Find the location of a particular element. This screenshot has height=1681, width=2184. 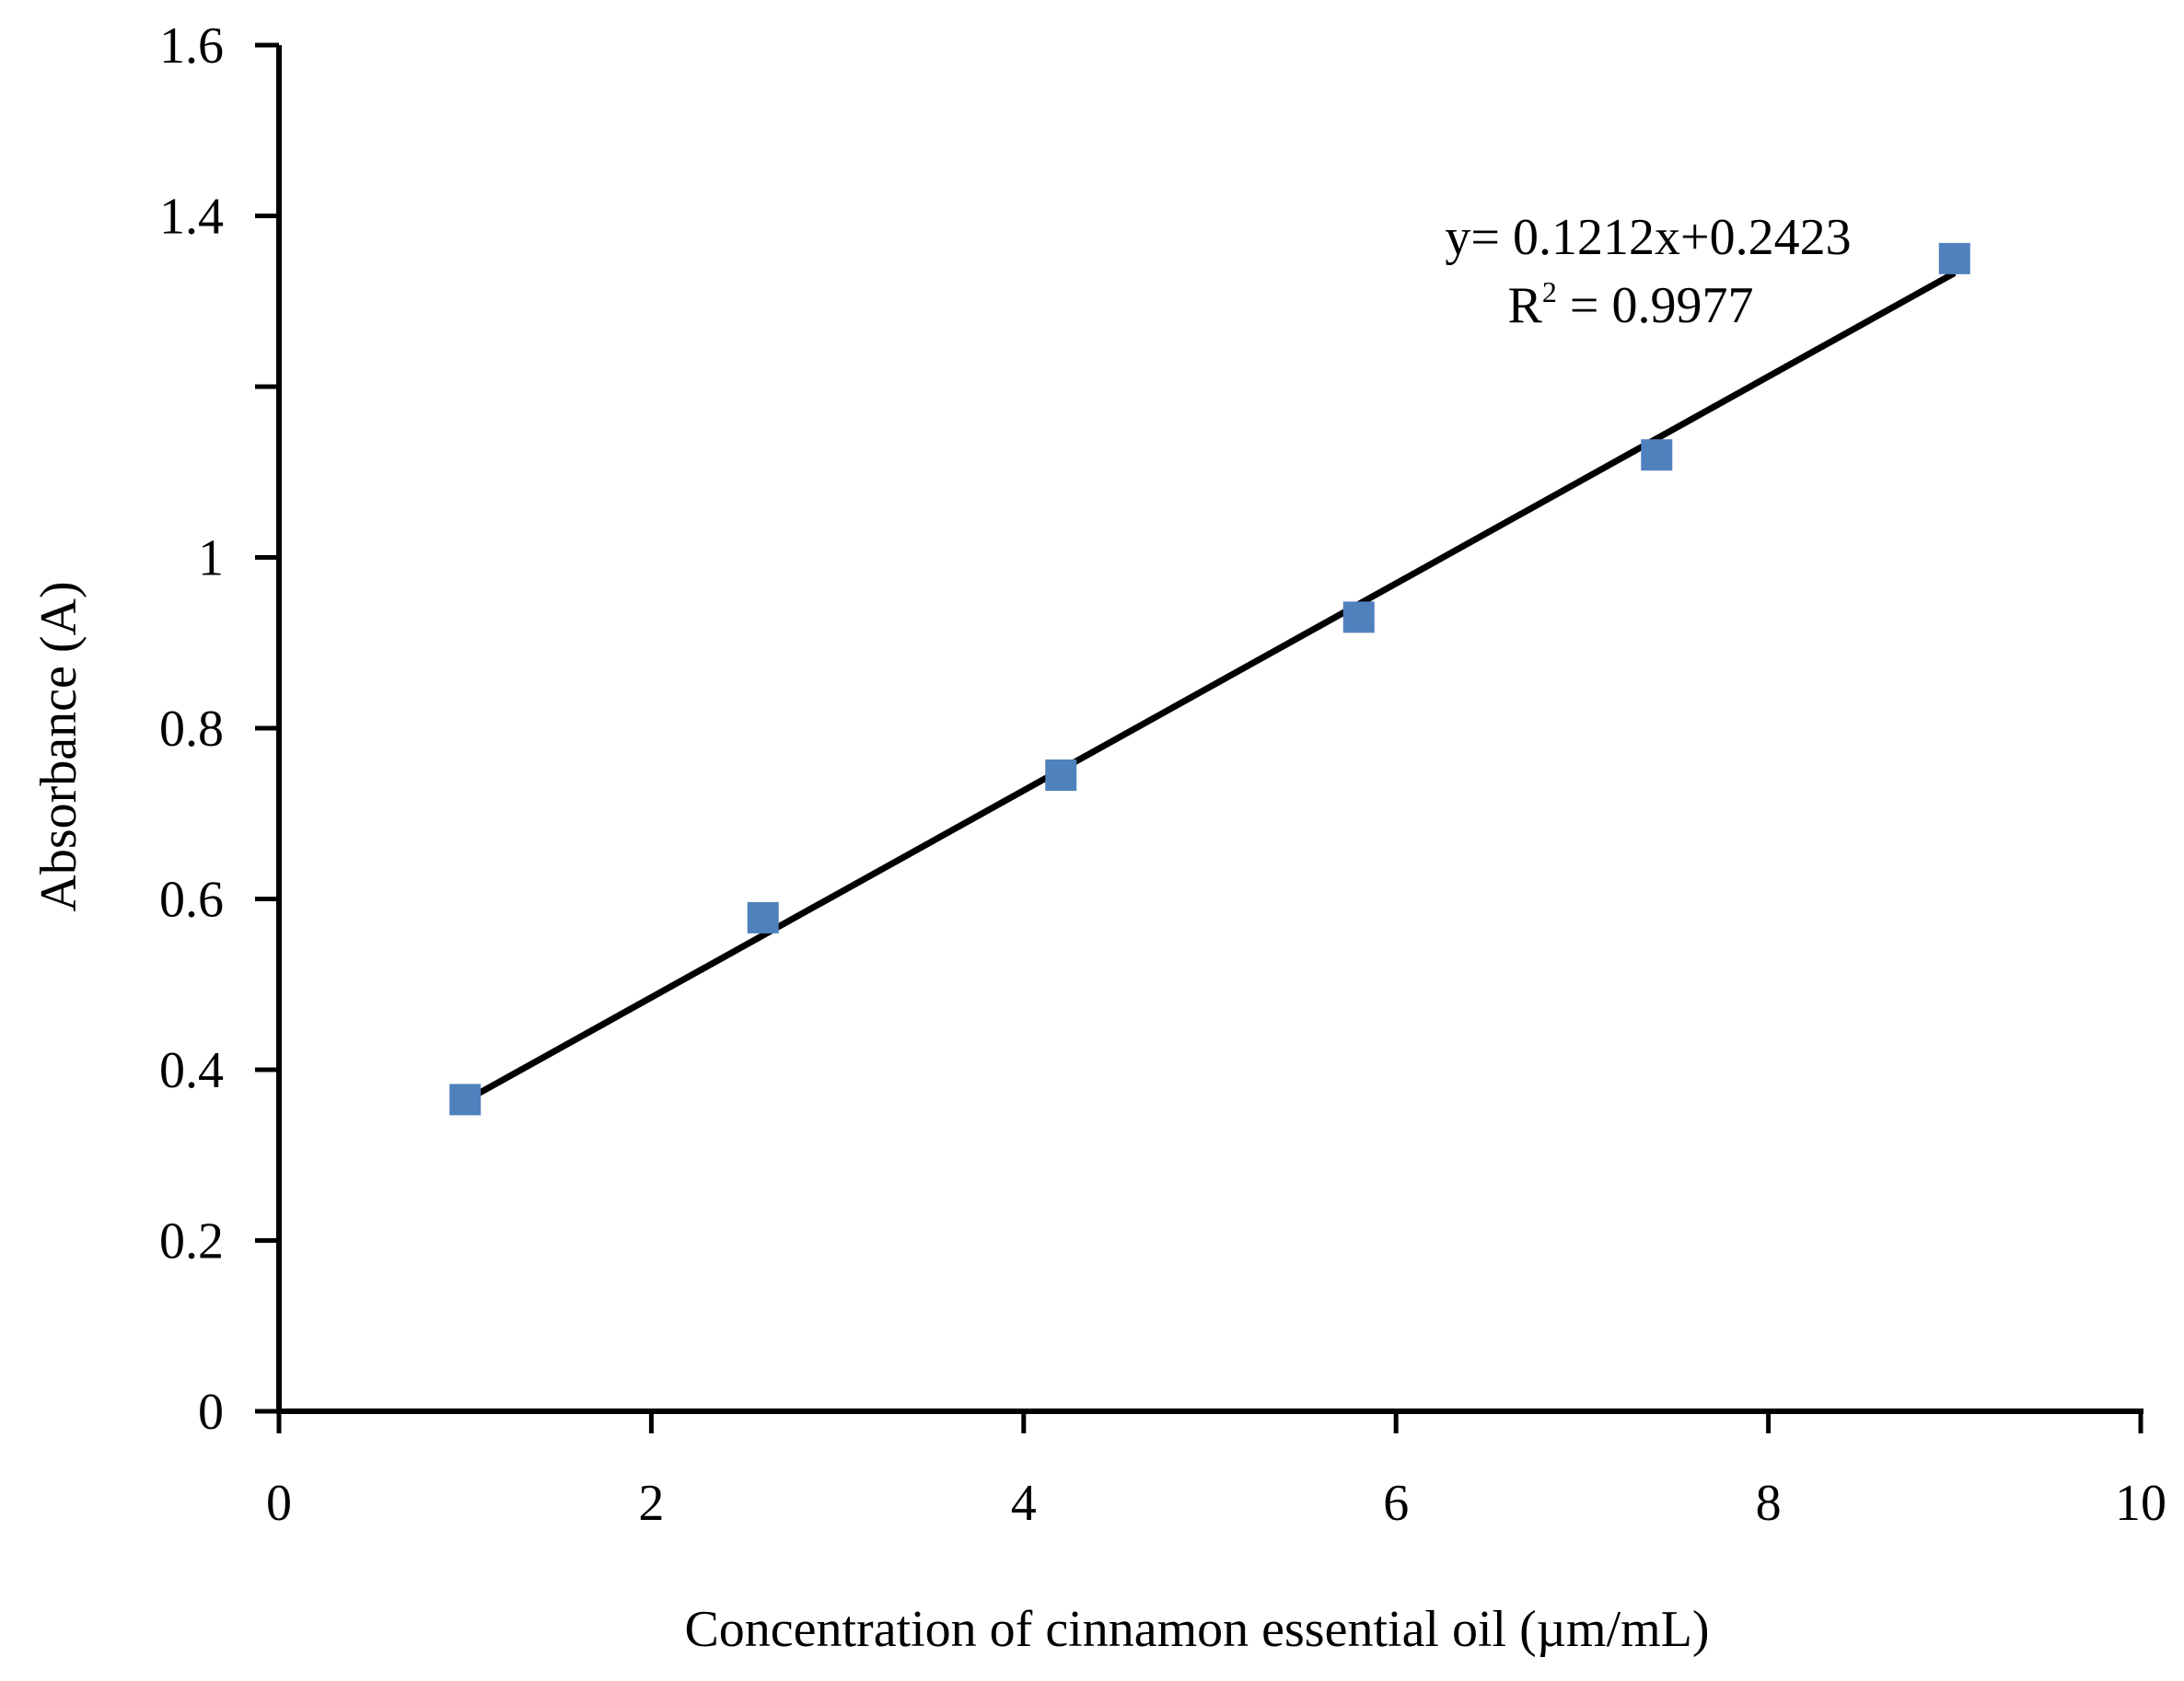

y-axis-title: Absorbance (A) is located at coordinates (58, 746).